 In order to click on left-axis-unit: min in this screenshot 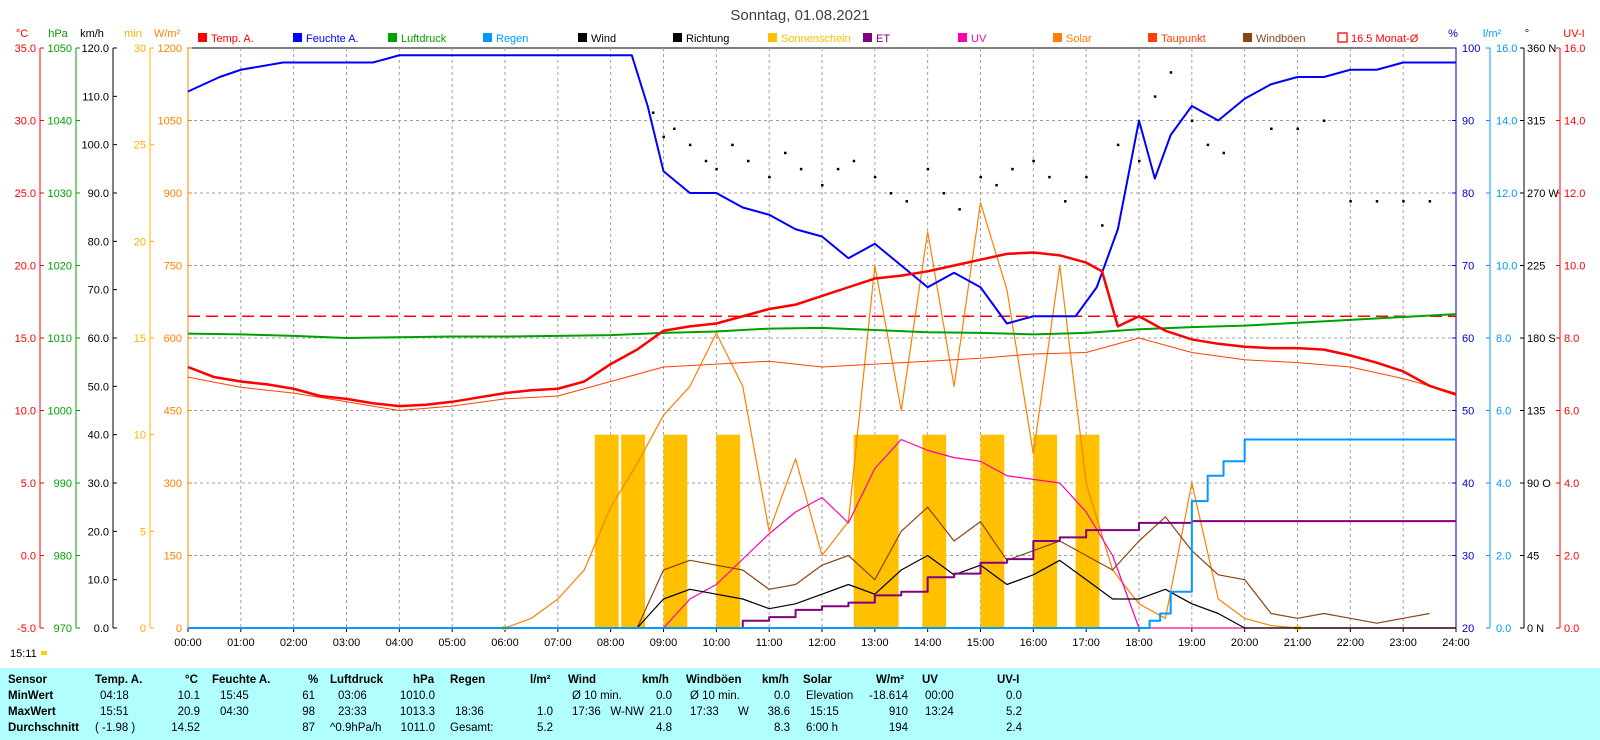, I will do `click(133, 34)`.